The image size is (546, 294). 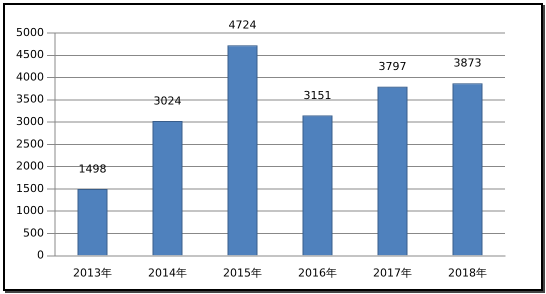 What do you see at coordinates (33, 233) in the screenshot?
I see `y-tick-label: 500` at bounding box center [33, 233].